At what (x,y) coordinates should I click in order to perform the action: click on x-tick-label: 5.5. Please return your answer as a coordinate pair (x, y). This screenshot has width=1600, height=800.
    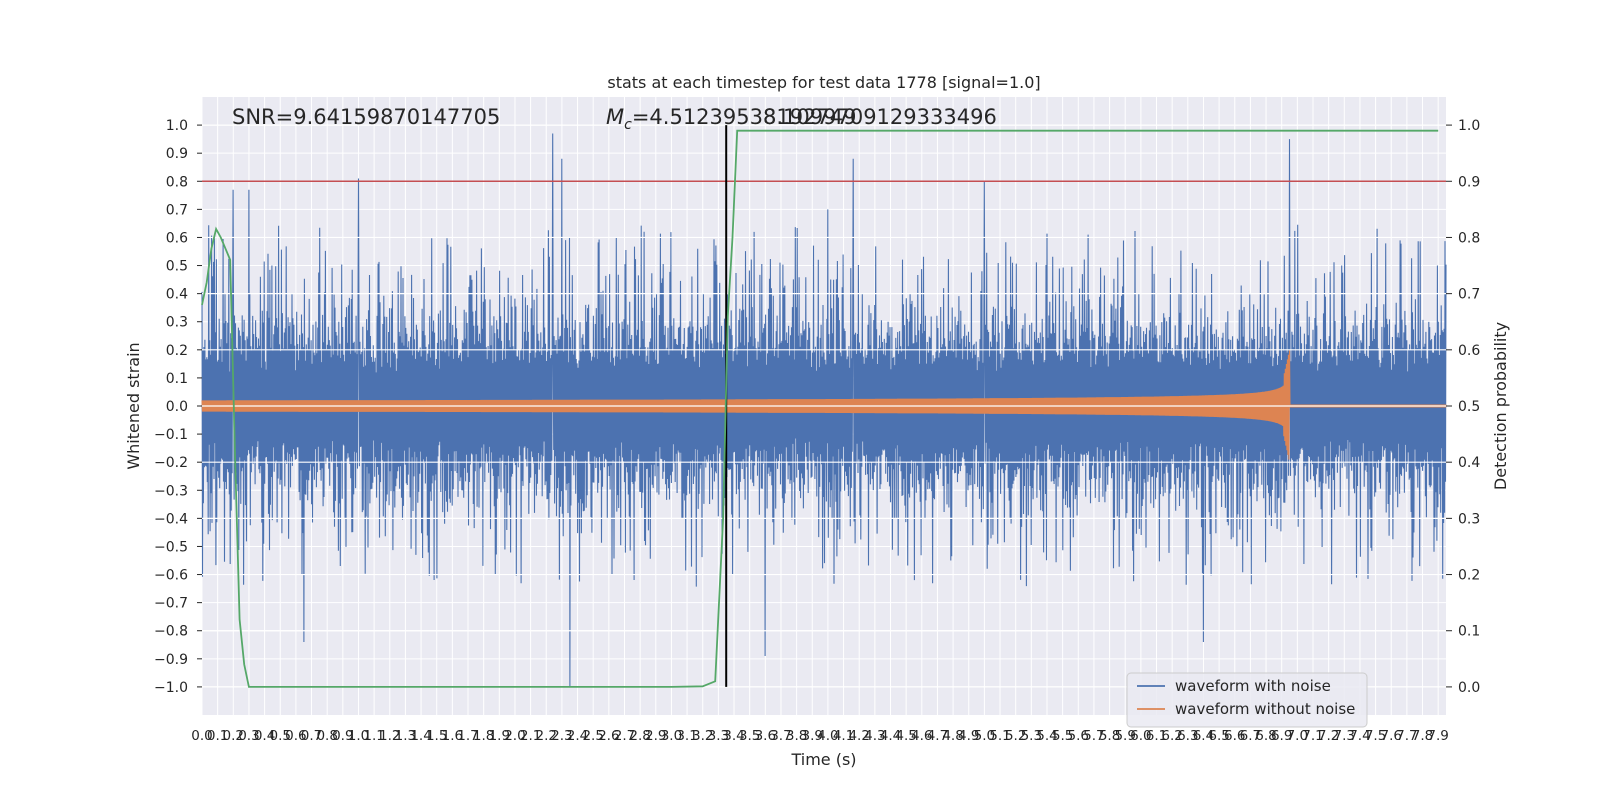
    Looking at the image, I should click on (1062, 736).